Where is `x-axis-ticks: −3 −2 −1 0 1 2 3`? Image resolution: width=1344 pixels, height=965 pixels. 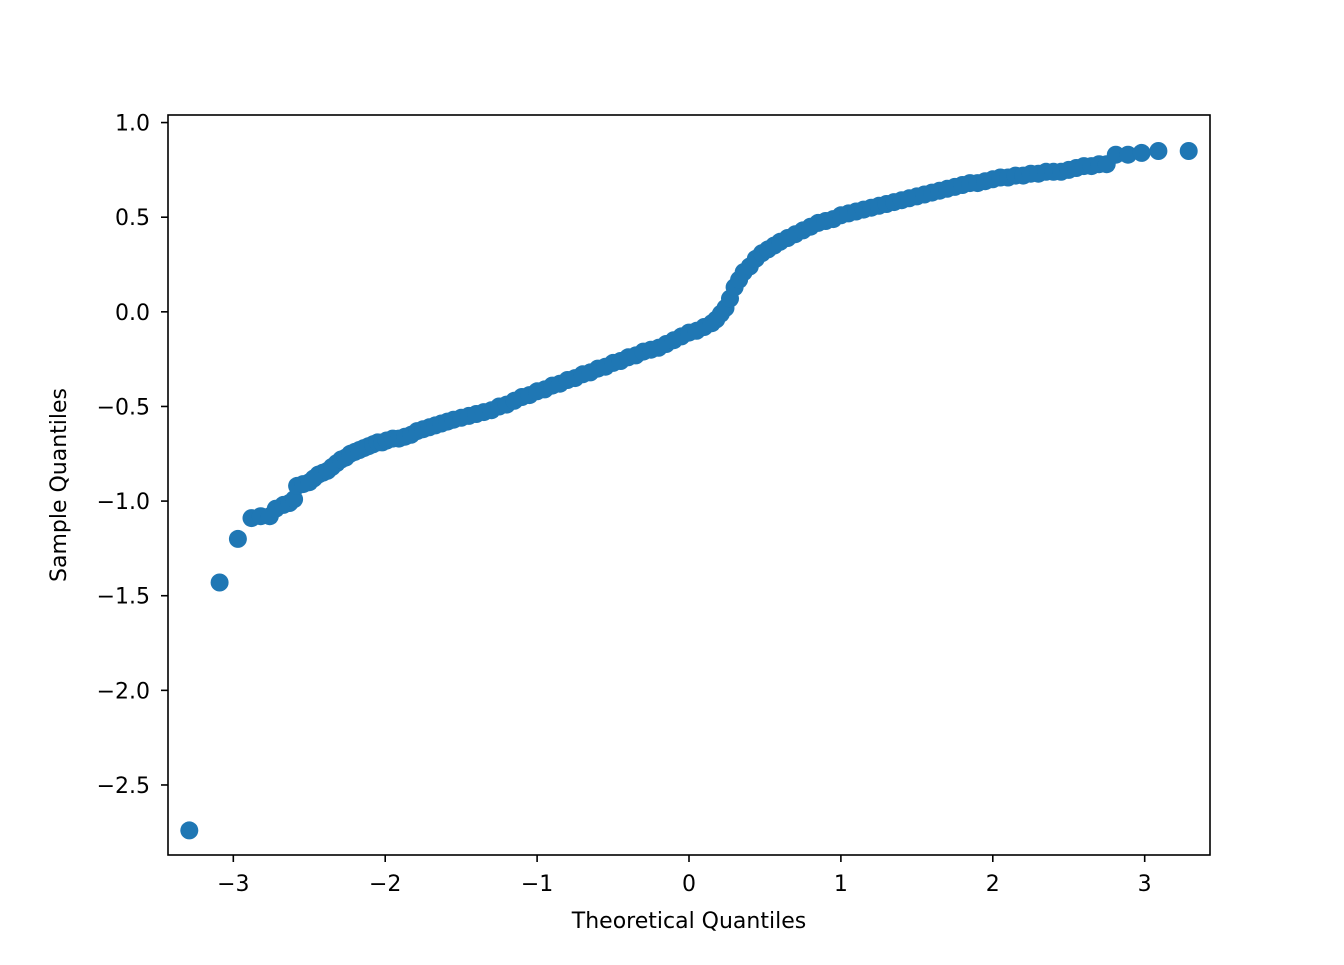 x-axis-ticks: −3 −2 −1 0 1 2 3 is located at coordinates (684, 876).